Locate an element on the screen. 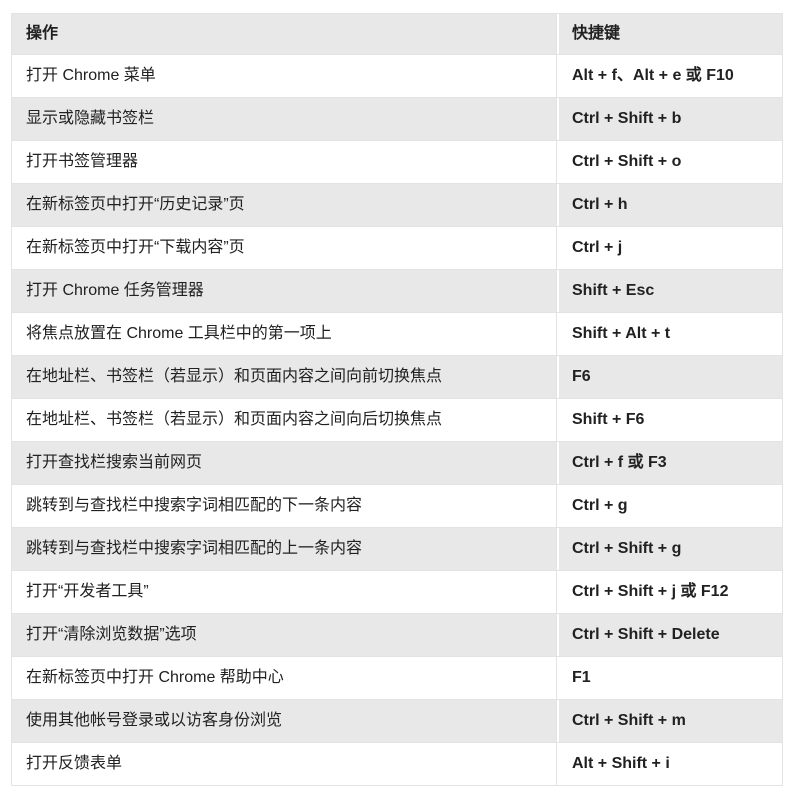 The height and width of the screenshot is (799, 793). shortcut-cell: Ctrl + Shift + j 或 F12 is located at coordinates (669, 592).